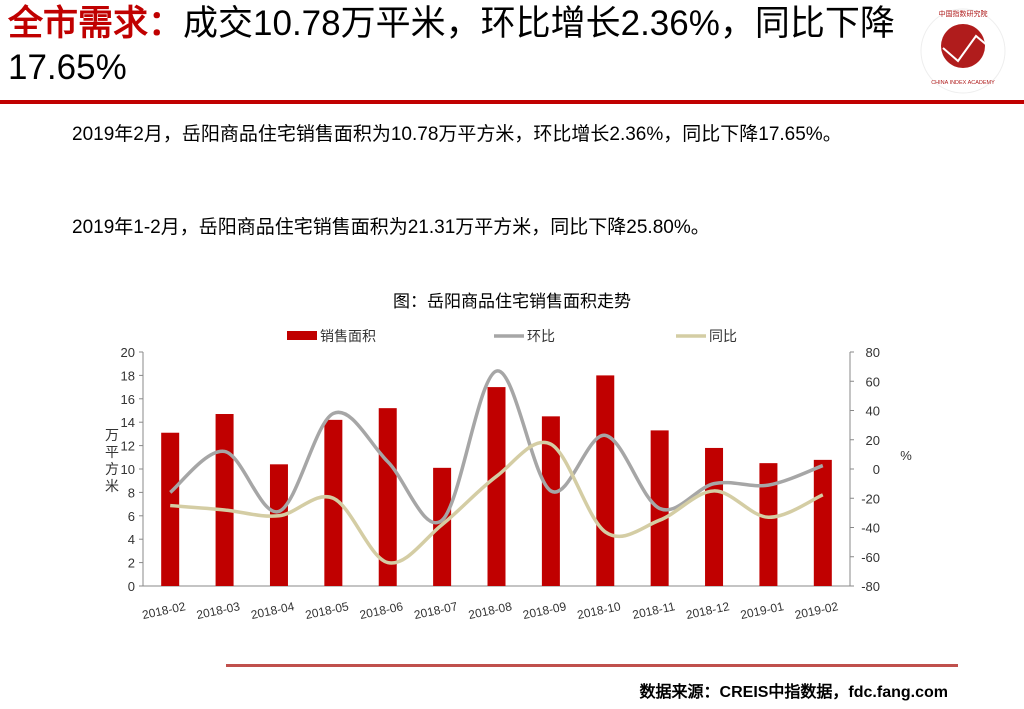 Image resolution: width=1024 pixels, height=709 pixels. What do you see at coordinates (451, 45) in the screenshot?
I see `title-text: 成交10.78万平米，环比增长2.36%，同比下降17.65%` at bounding box center [451, 45].